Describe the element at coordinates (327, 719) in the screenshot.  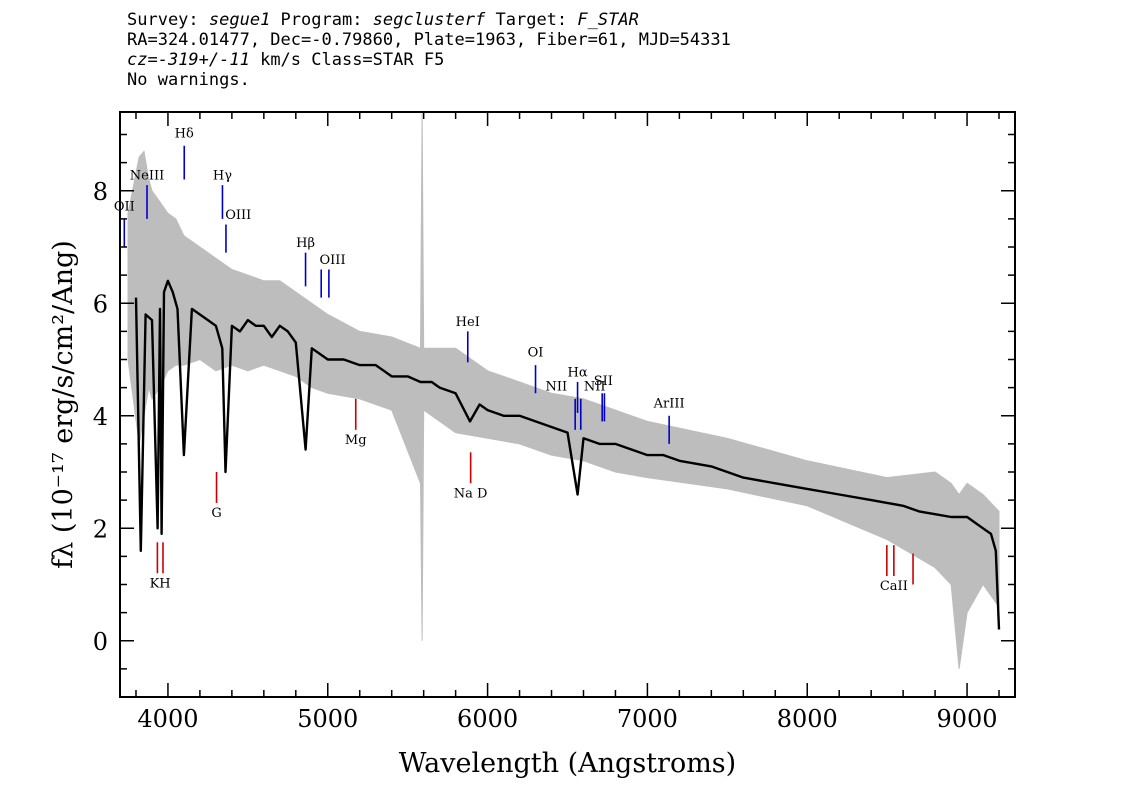
I see `x-tick-label: 5000` at that location.